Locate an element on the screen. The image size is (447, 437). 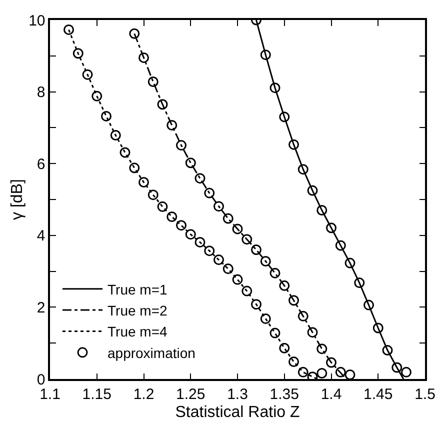
x-tick-label: 1.1 is located at coordinates (50, 394).